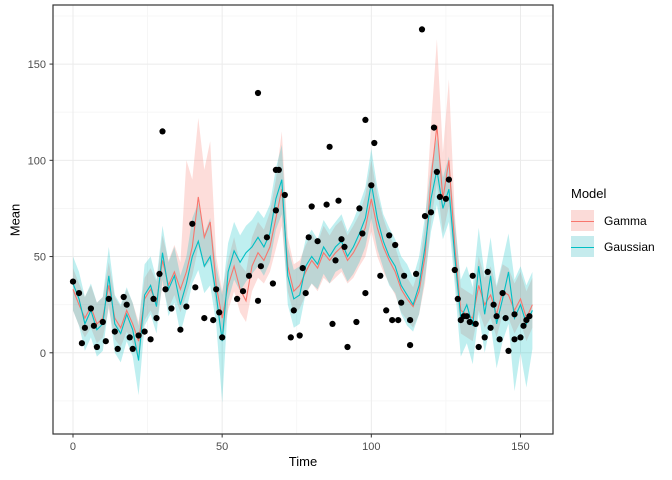  I want to click on legend-item-gaussian: Gaussian, so click(613, 246).